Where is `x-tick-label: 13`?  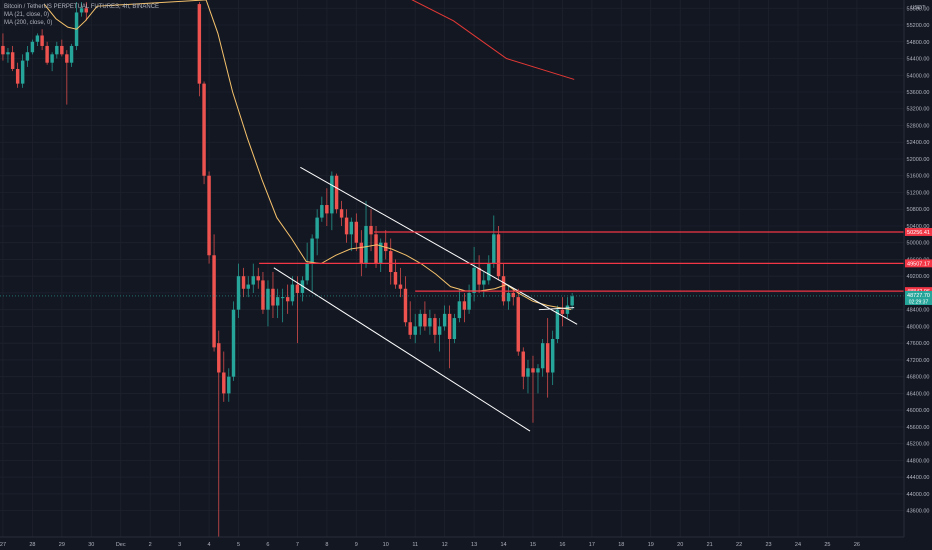 x-tick-label: 13 is located at coordinates (474, 545).